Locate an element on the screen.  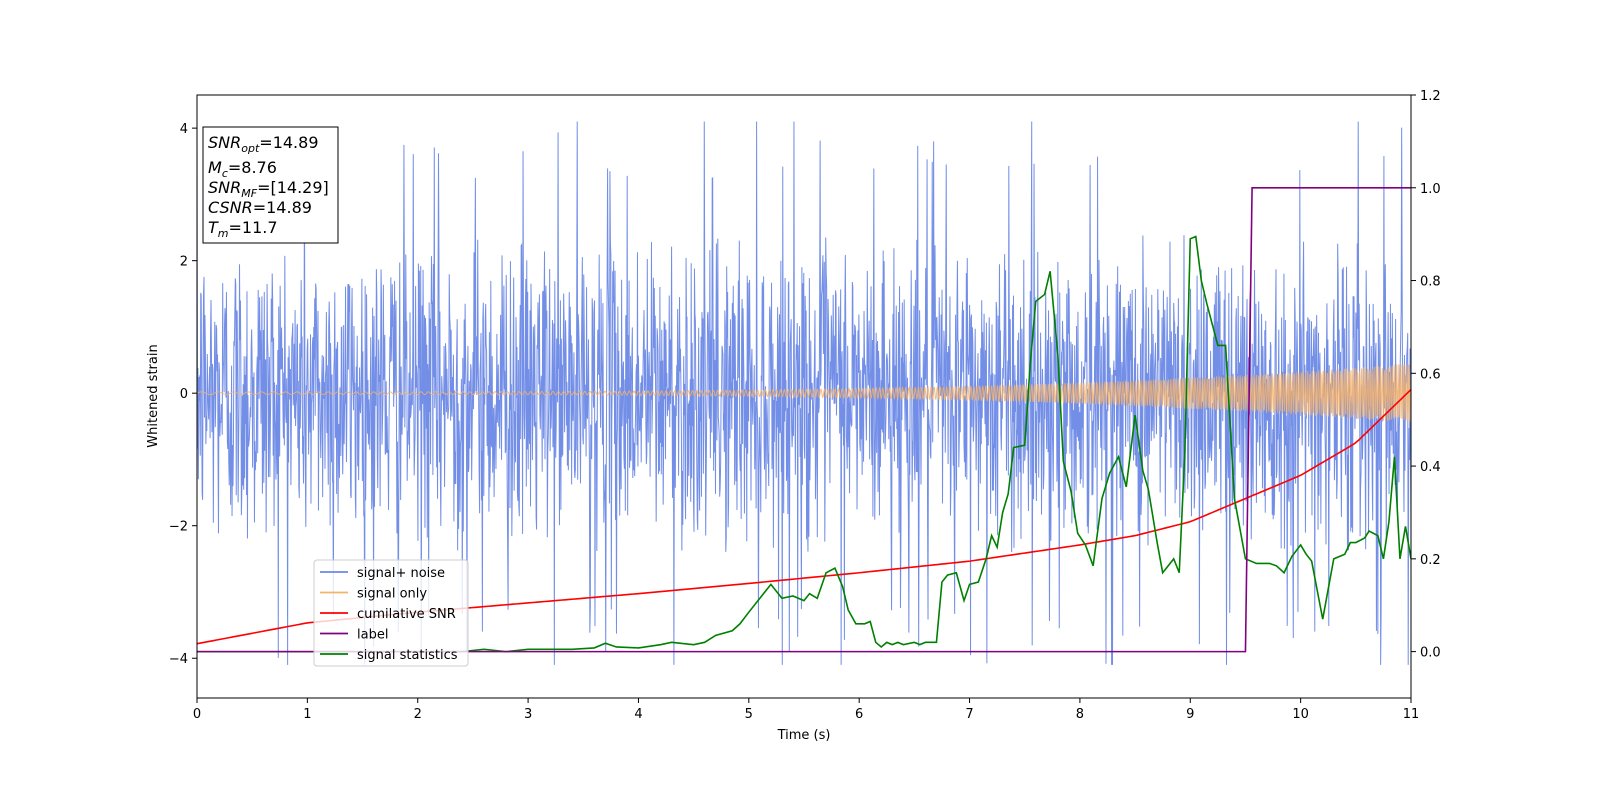
left-y-tick-label: 0 is located at coordinates (184, 394).